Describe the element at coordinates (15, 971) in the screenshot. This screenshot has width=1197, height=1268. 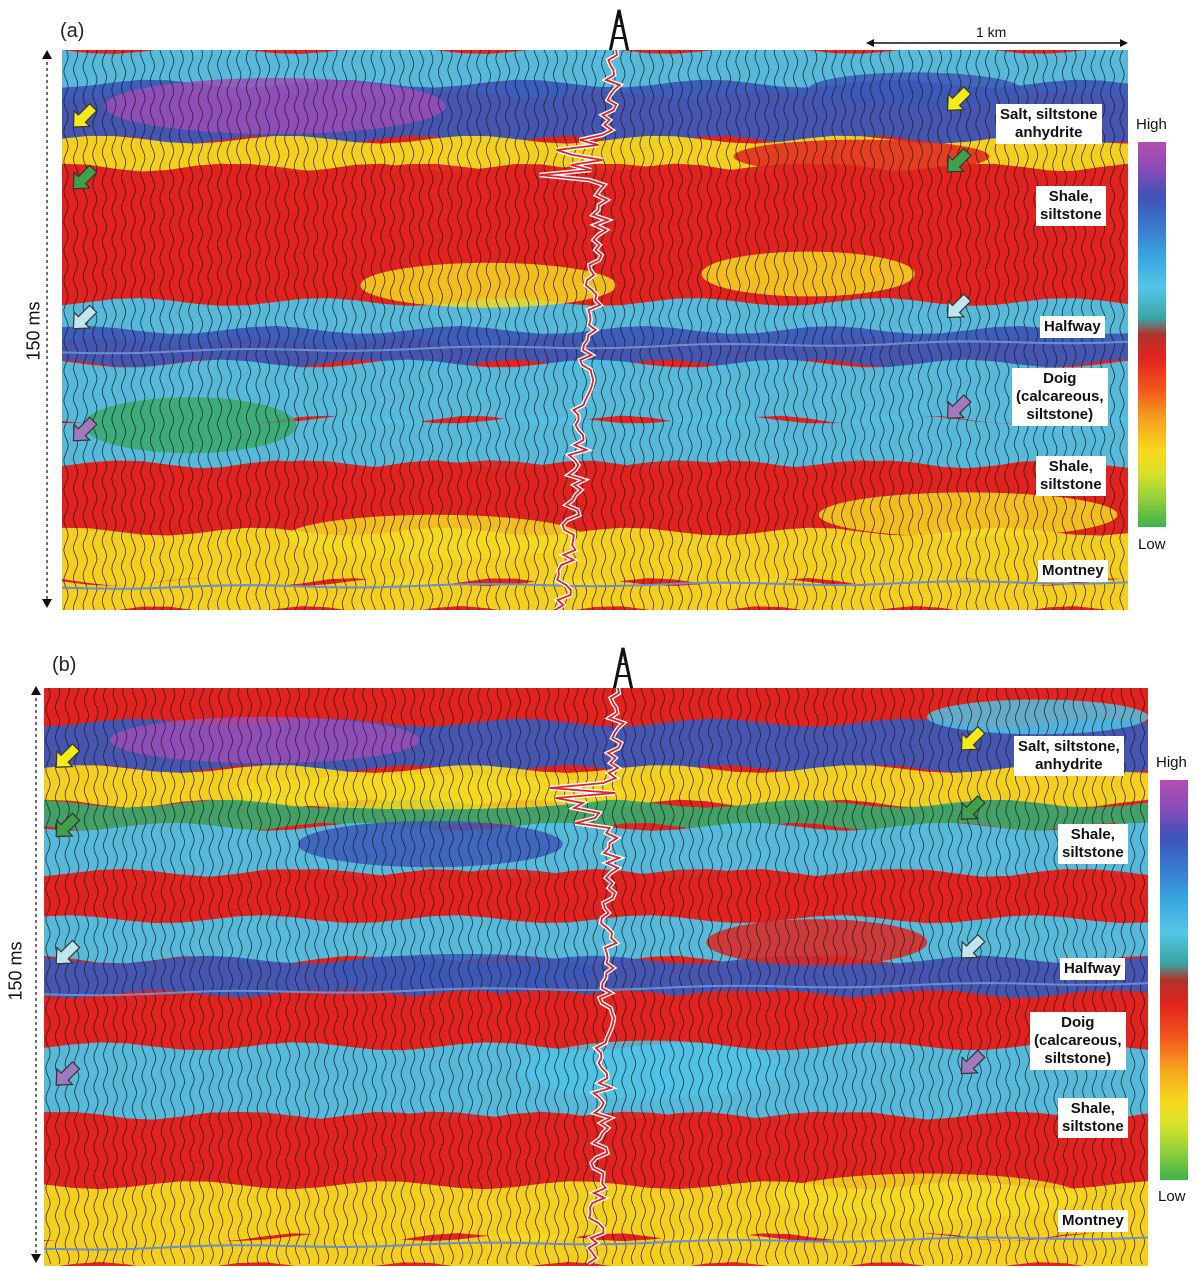
I see `time-axis-label: 150 ms` at that location.